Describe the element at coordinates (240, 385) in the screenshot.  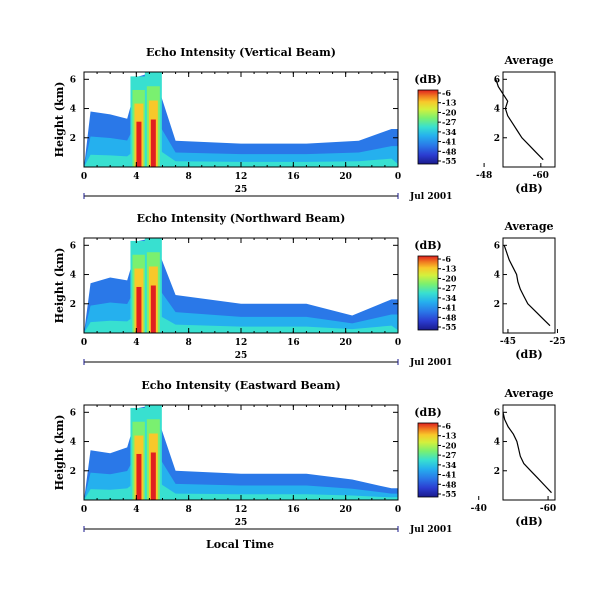
I see `panel-title: Echo Intensity (Eastward Beam)` at that location.